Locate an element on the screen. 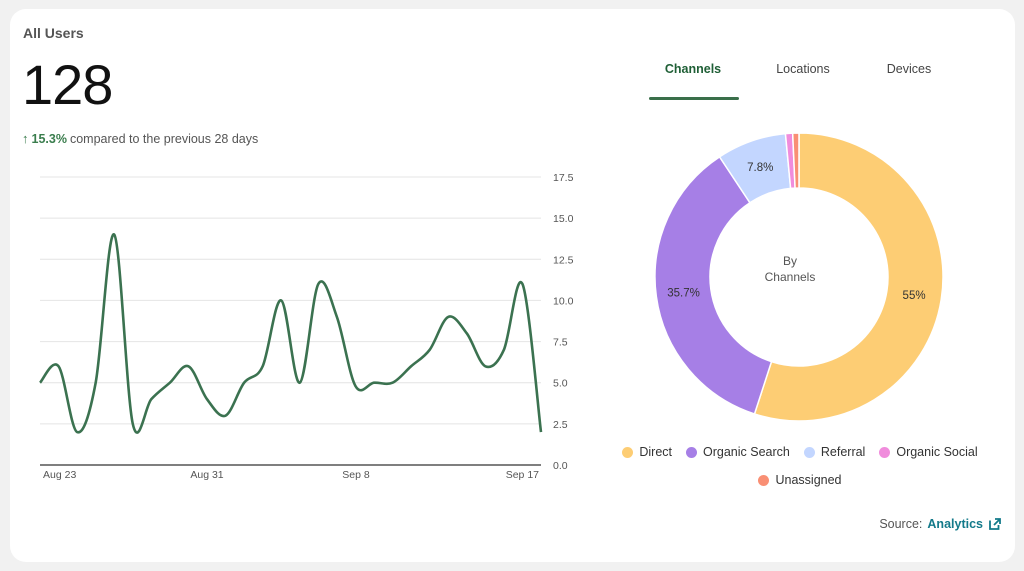 The width and height of the screenshot is (1024, 571). slice-organic-search is located at coordinates (713, 285).